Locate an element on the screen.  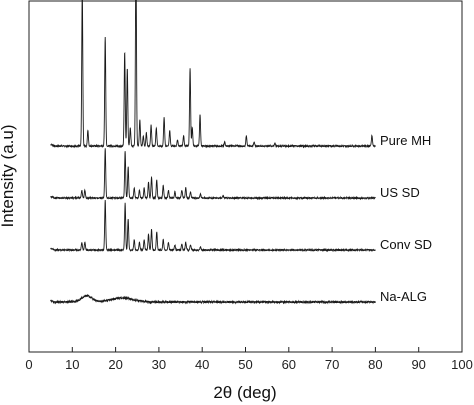
x-tick-label: 0 is located at coordinates (28, 364).